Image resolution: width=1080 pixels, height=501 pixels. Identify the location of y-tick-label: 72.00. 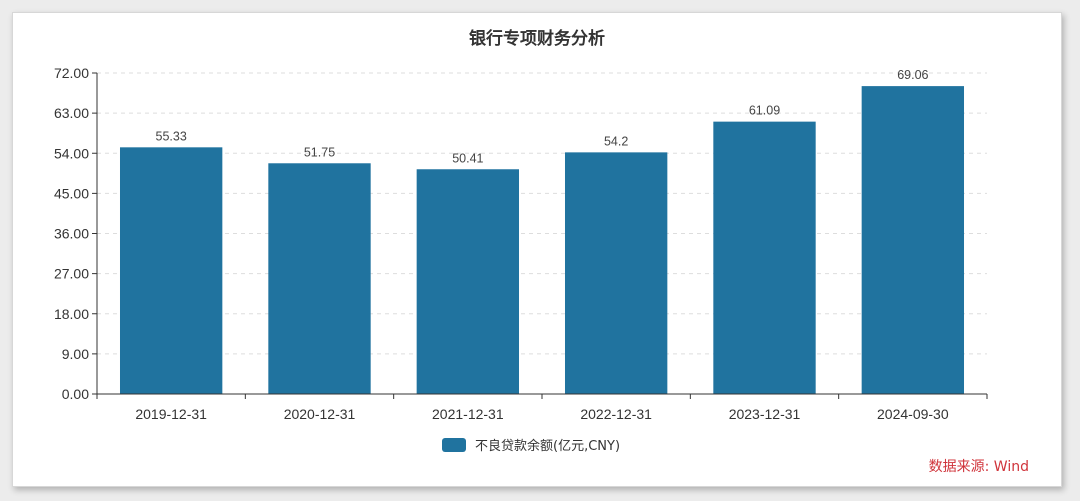
(71, 73).